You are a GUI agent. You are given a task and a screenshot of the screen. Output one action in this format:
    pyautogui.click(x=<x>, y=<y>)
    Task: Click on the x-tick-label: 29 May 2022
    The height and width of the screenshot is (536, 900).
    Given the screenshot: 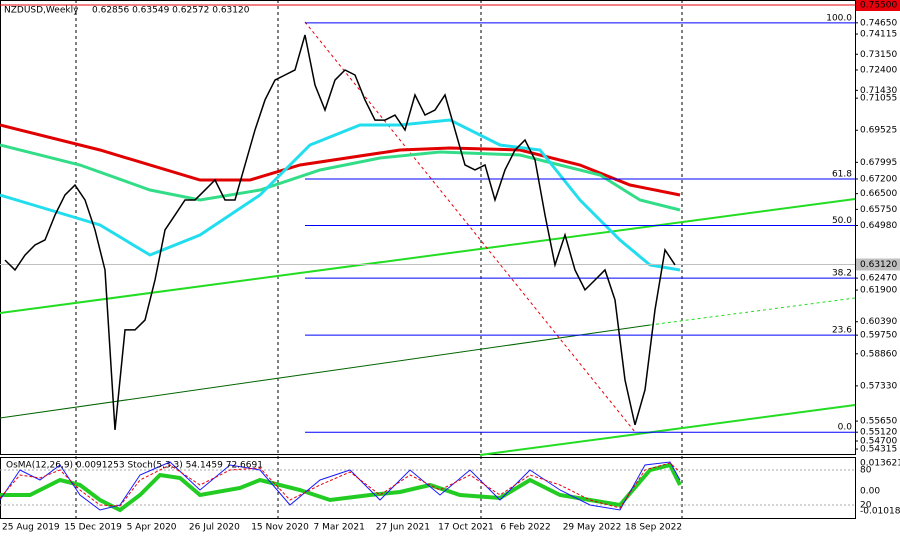 What is the action you would take?
    pyautogui.click(x=592, y=528)
    